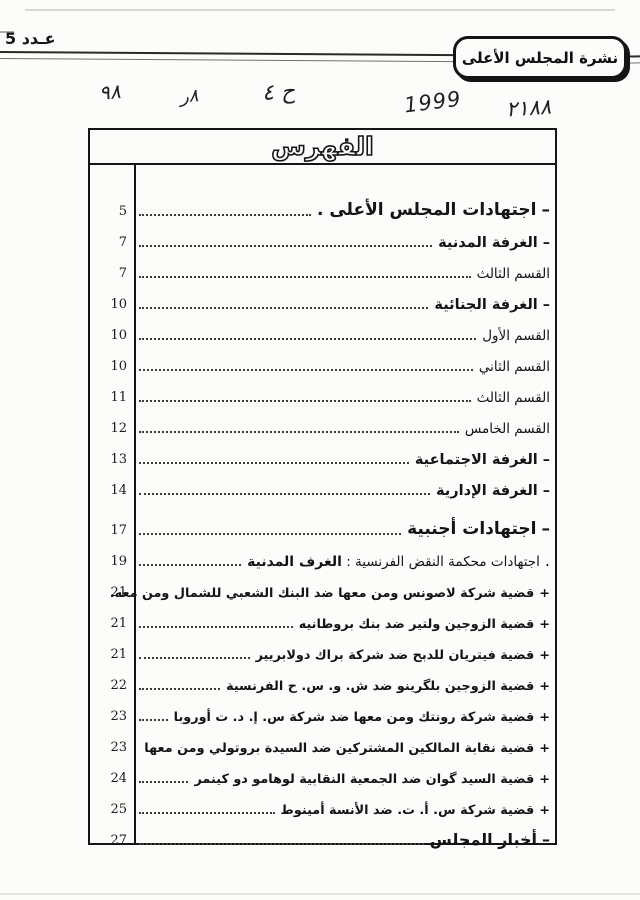 The width and height of the screenshot is (640, 900). What do you see at coordinates (486, 305) in the screenshot?
I see `toc-entry-label: الغرفة الجنائية` at bounding box center [486, 305].